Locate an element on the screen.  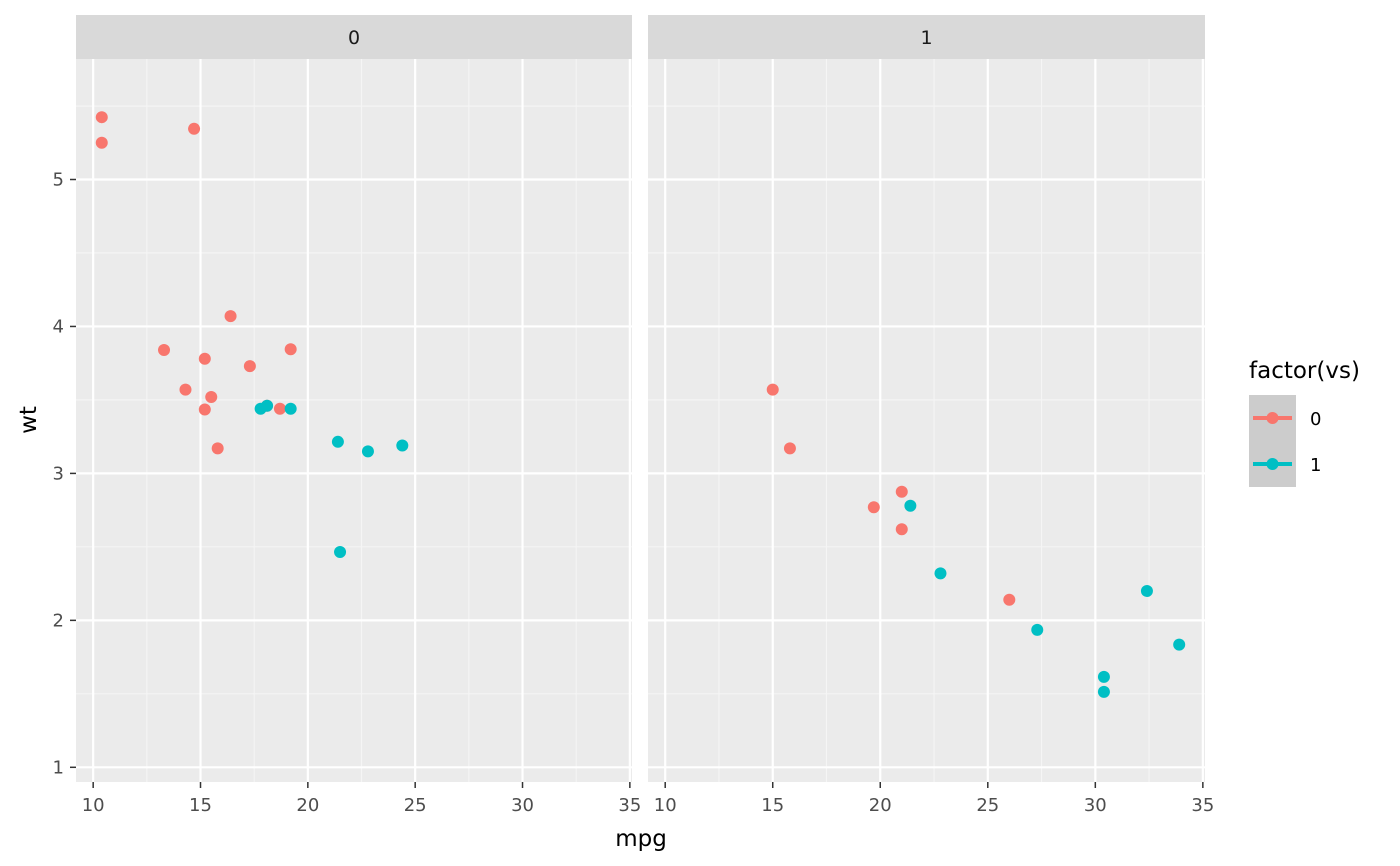
facet-strip-label: 1 is located at coordinates (926, 38).